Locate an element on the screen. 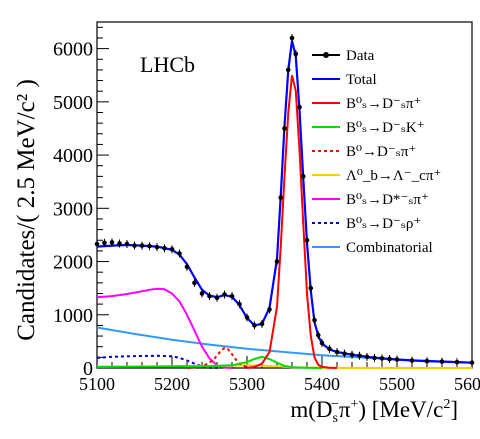  y-tick-label: 5000 is located at coordinates (73, 103).